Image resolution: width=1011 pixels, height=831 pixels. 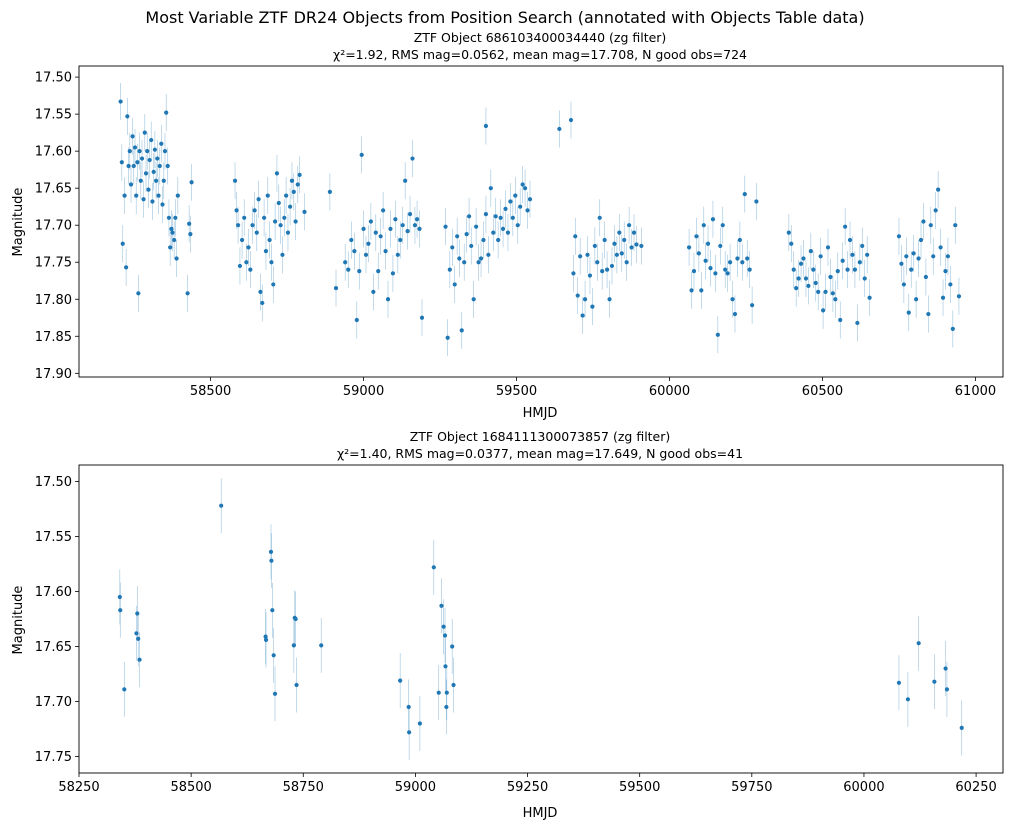 What do you see at coordinates (540, 436) in the screenshot?
I see `bottom-panel-title: ZTF Object 1684111300073857 (zg filter)` at bounding box center [540, 436].